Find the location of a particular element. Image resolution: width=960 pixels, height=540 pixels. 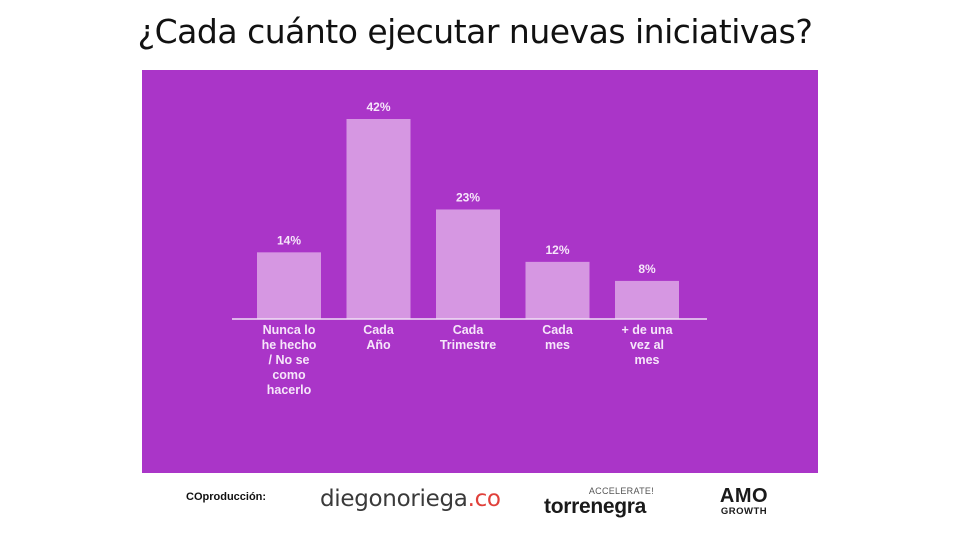

value-label-2: 23% is located at coordinates (468, 197).